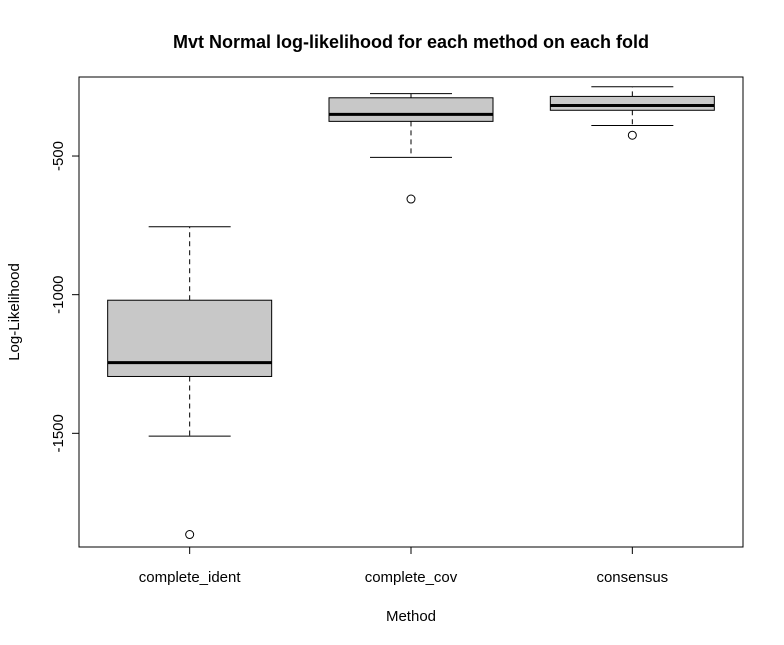  I want to click on x-tick-label: complete_ident, so click(190, 577).